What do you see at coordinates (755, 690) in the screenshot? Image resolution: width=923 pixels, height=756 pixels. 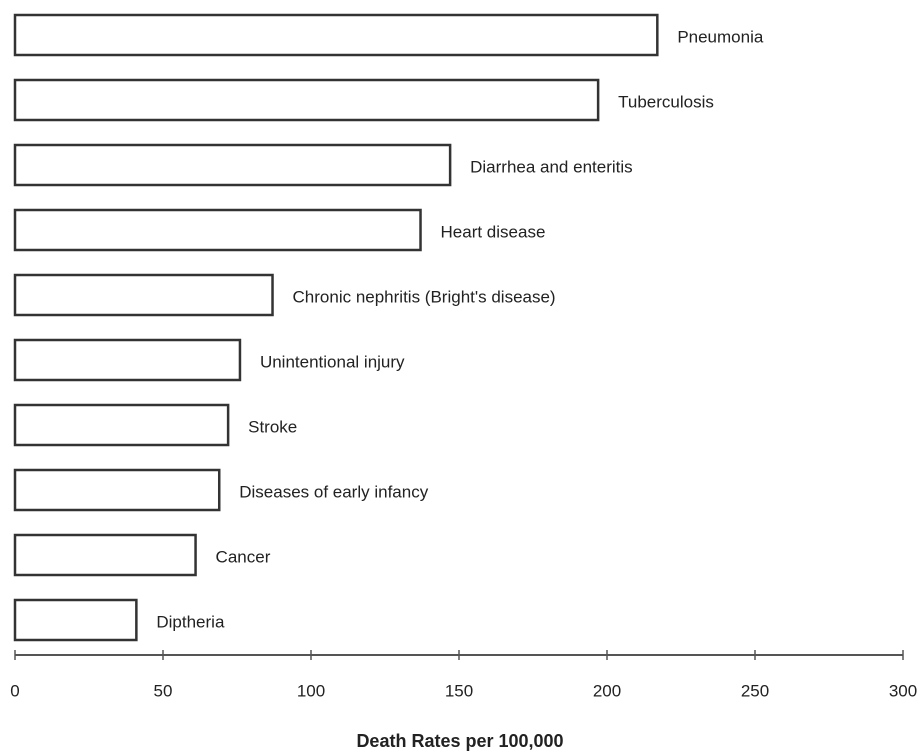 I see `x-tick-label: 250` at bounding box center [755, 690].